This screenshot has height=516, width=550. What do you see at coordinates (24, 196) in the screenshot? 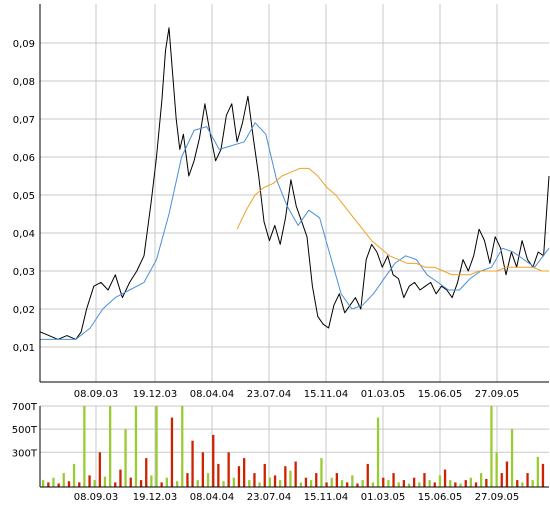
I see `price-y-tick-label: 0,05` at bounding box center [24, 196].